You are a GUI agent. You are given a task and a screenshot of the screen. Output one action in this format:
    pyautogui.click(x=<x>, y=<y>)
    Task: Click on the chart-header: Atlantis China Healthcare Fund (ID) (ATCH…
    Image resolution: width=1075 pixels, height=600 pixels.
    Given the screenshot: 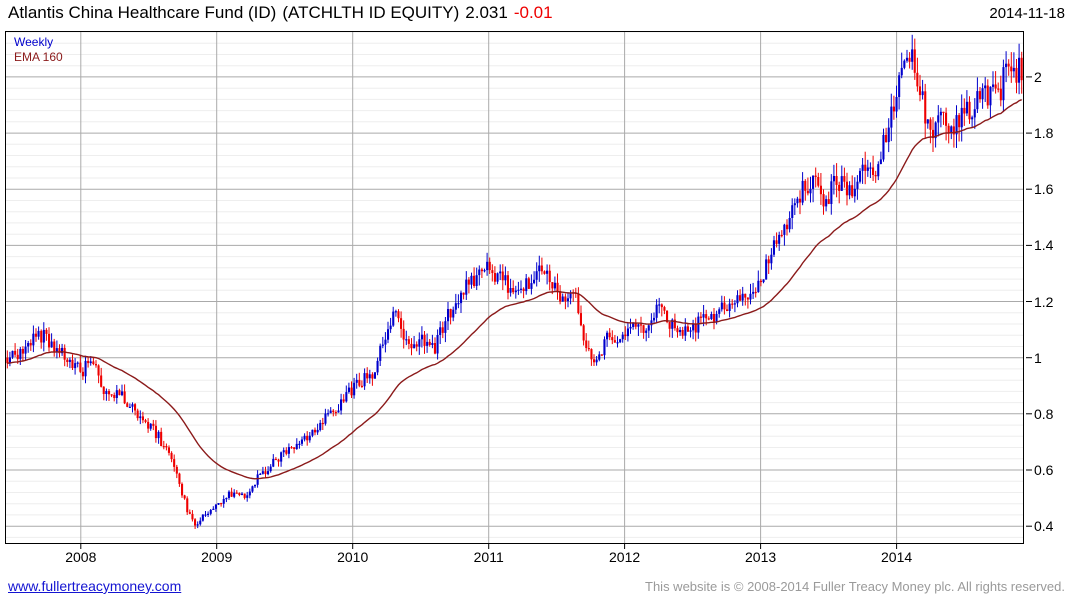 What is the action you would take?
    pyautogui.click(x=537, y=14)
    